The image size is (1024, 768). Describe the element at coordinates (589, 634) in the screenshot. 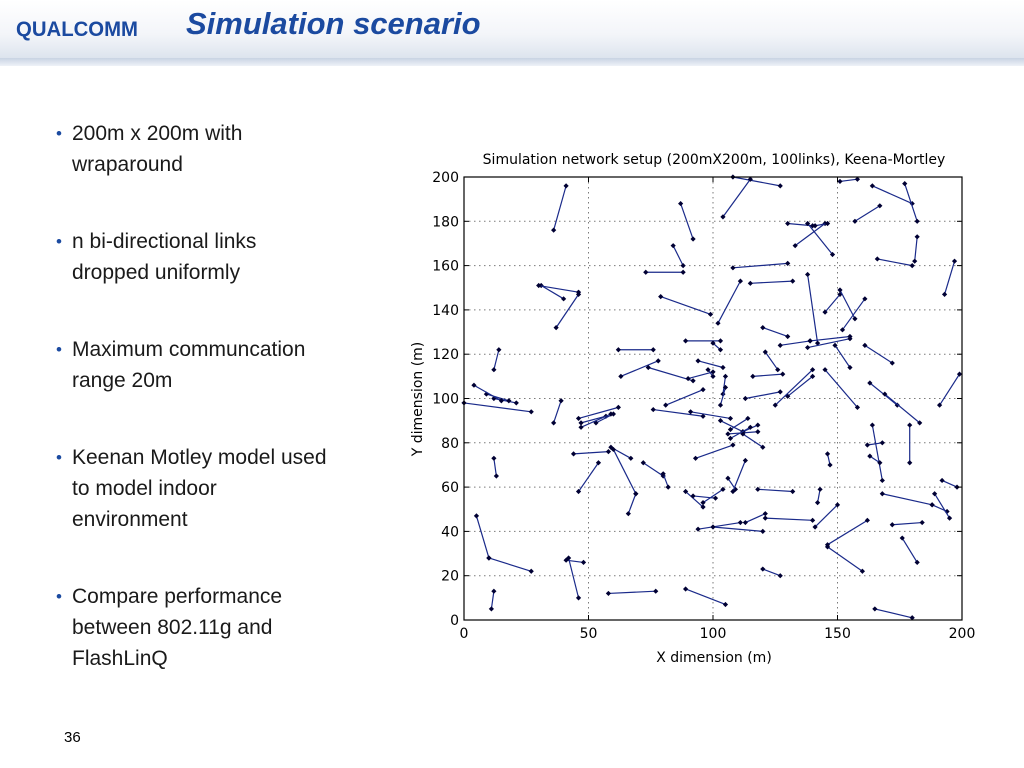

I see `x-tick-label: 50` at that location.